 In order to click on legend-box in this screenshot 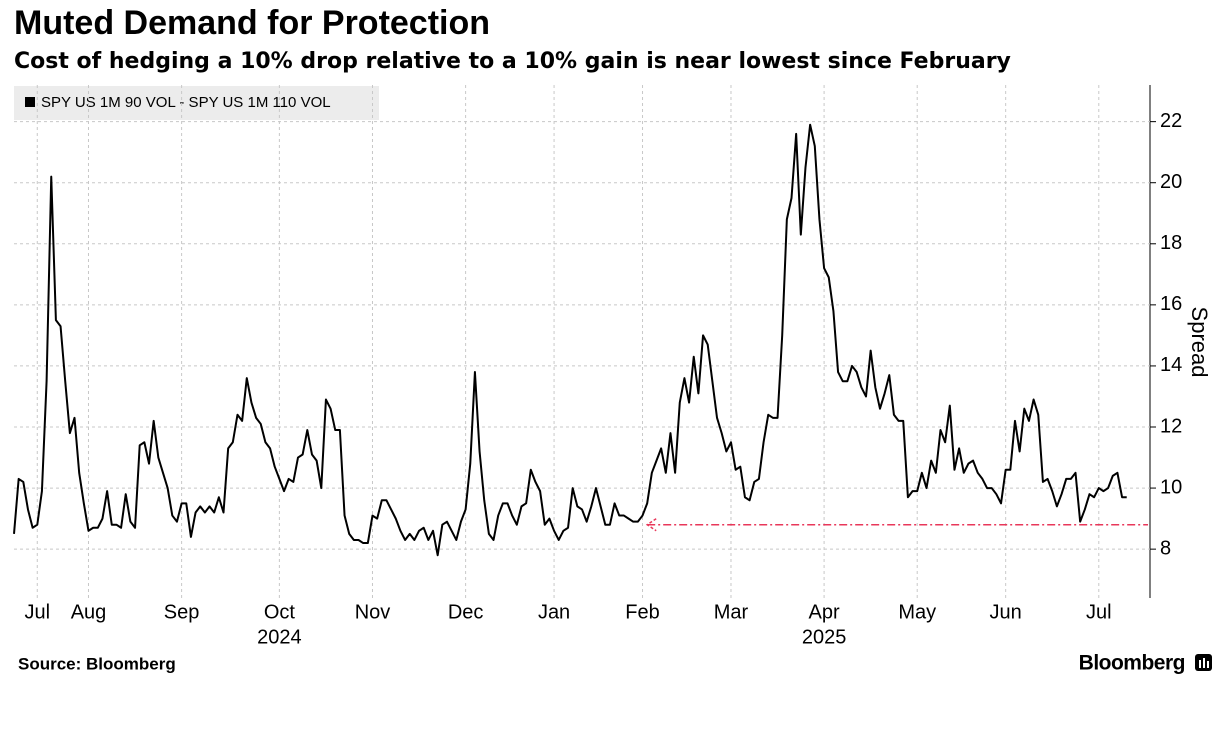, I will do `click(196, 103)`.